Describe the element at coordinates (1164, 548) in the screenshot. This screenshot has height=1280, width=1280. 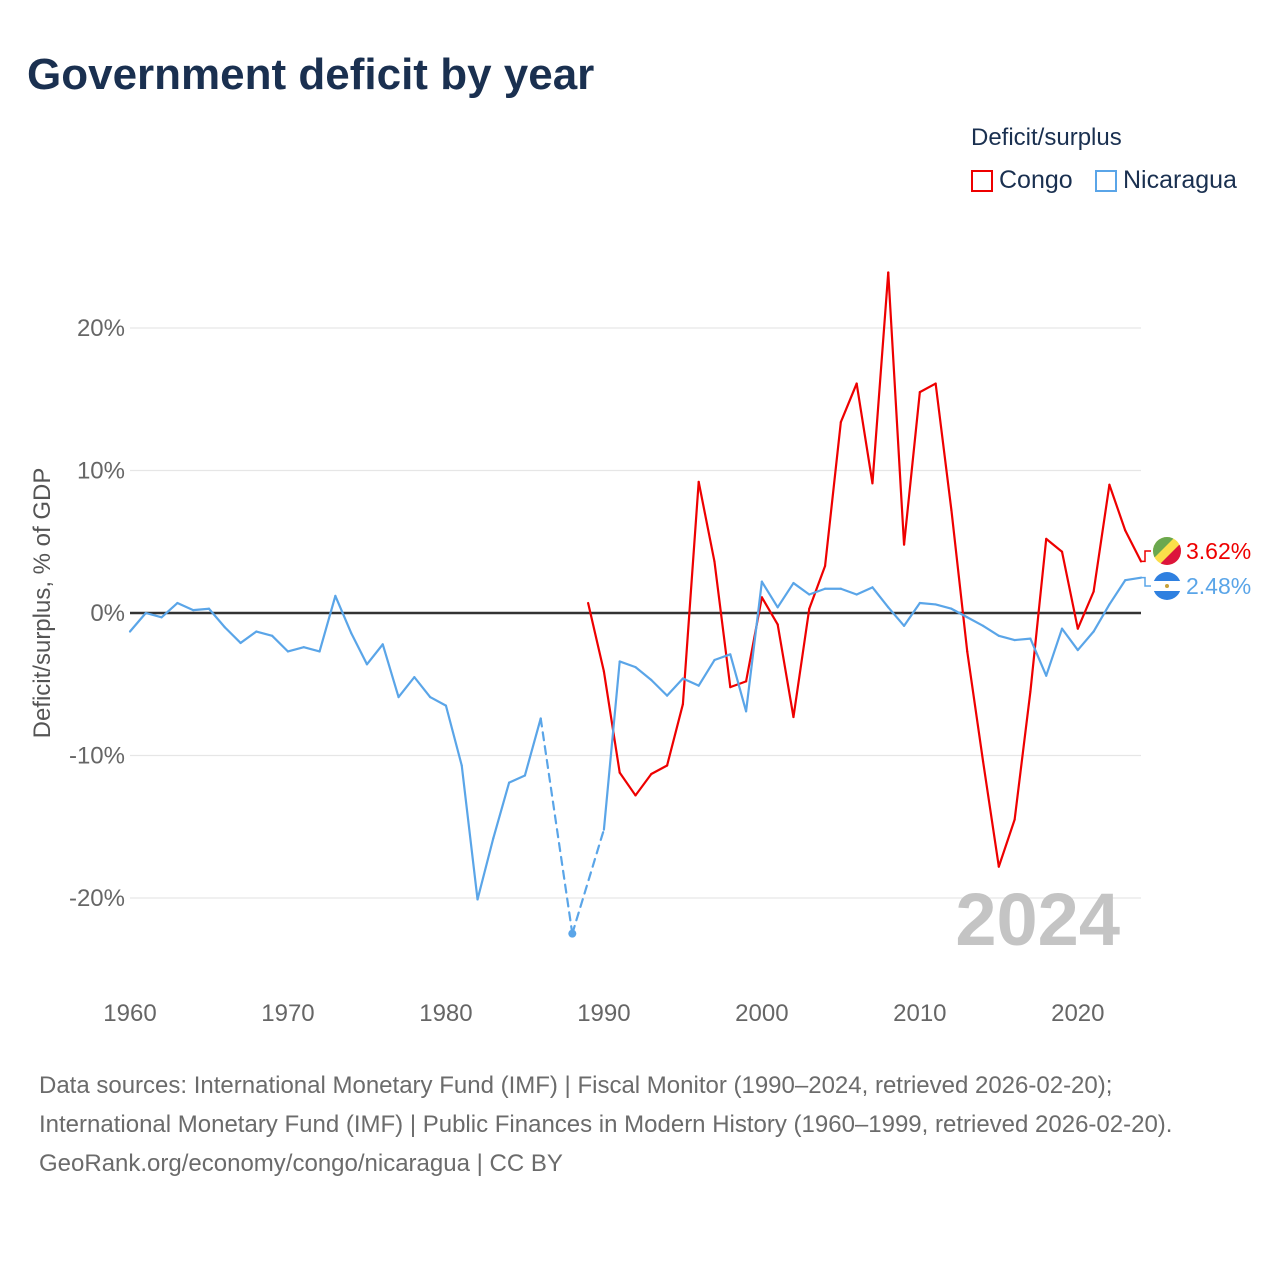
I see `flag-green` at that location.